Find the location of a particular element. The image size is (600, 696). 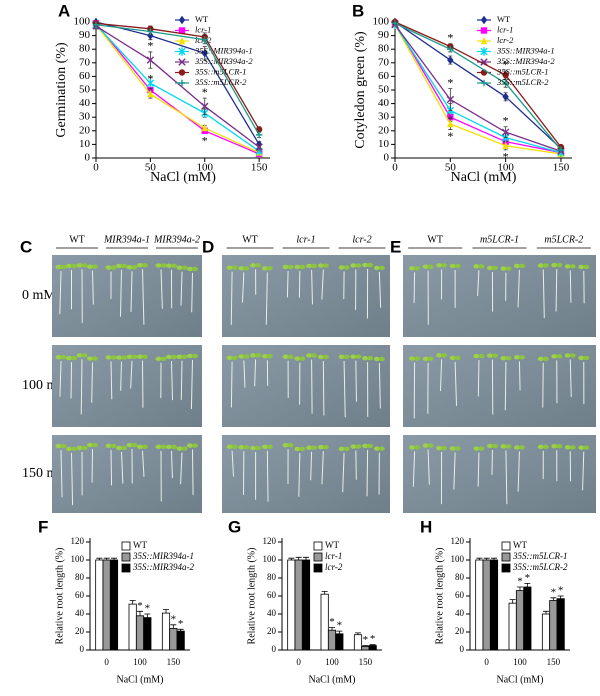

y-tick-label: 0 is located at coordinates (82, 649).